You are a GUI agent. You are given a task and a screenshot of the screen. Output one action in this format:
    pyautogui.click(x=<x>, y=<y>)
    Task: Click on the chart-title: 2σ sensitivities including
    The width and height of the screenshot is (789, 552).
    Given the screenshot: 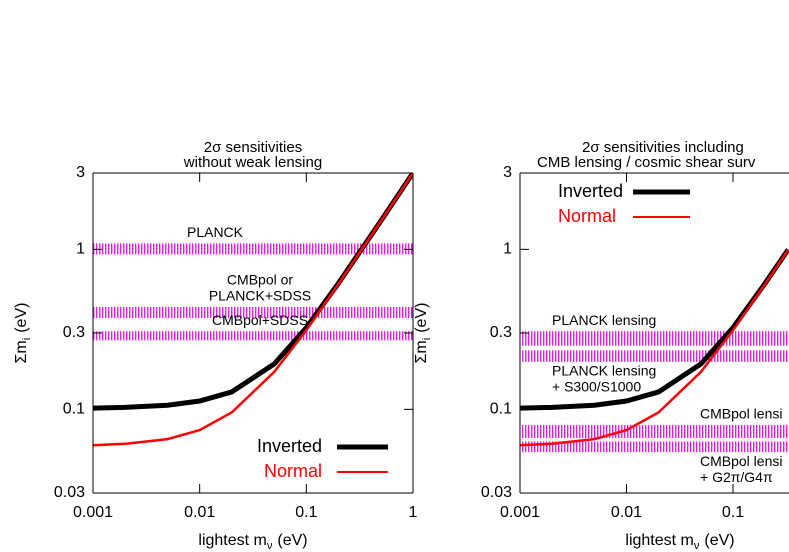 What is the action you would take?
    pyautogui.click(x=663, y=147)
    